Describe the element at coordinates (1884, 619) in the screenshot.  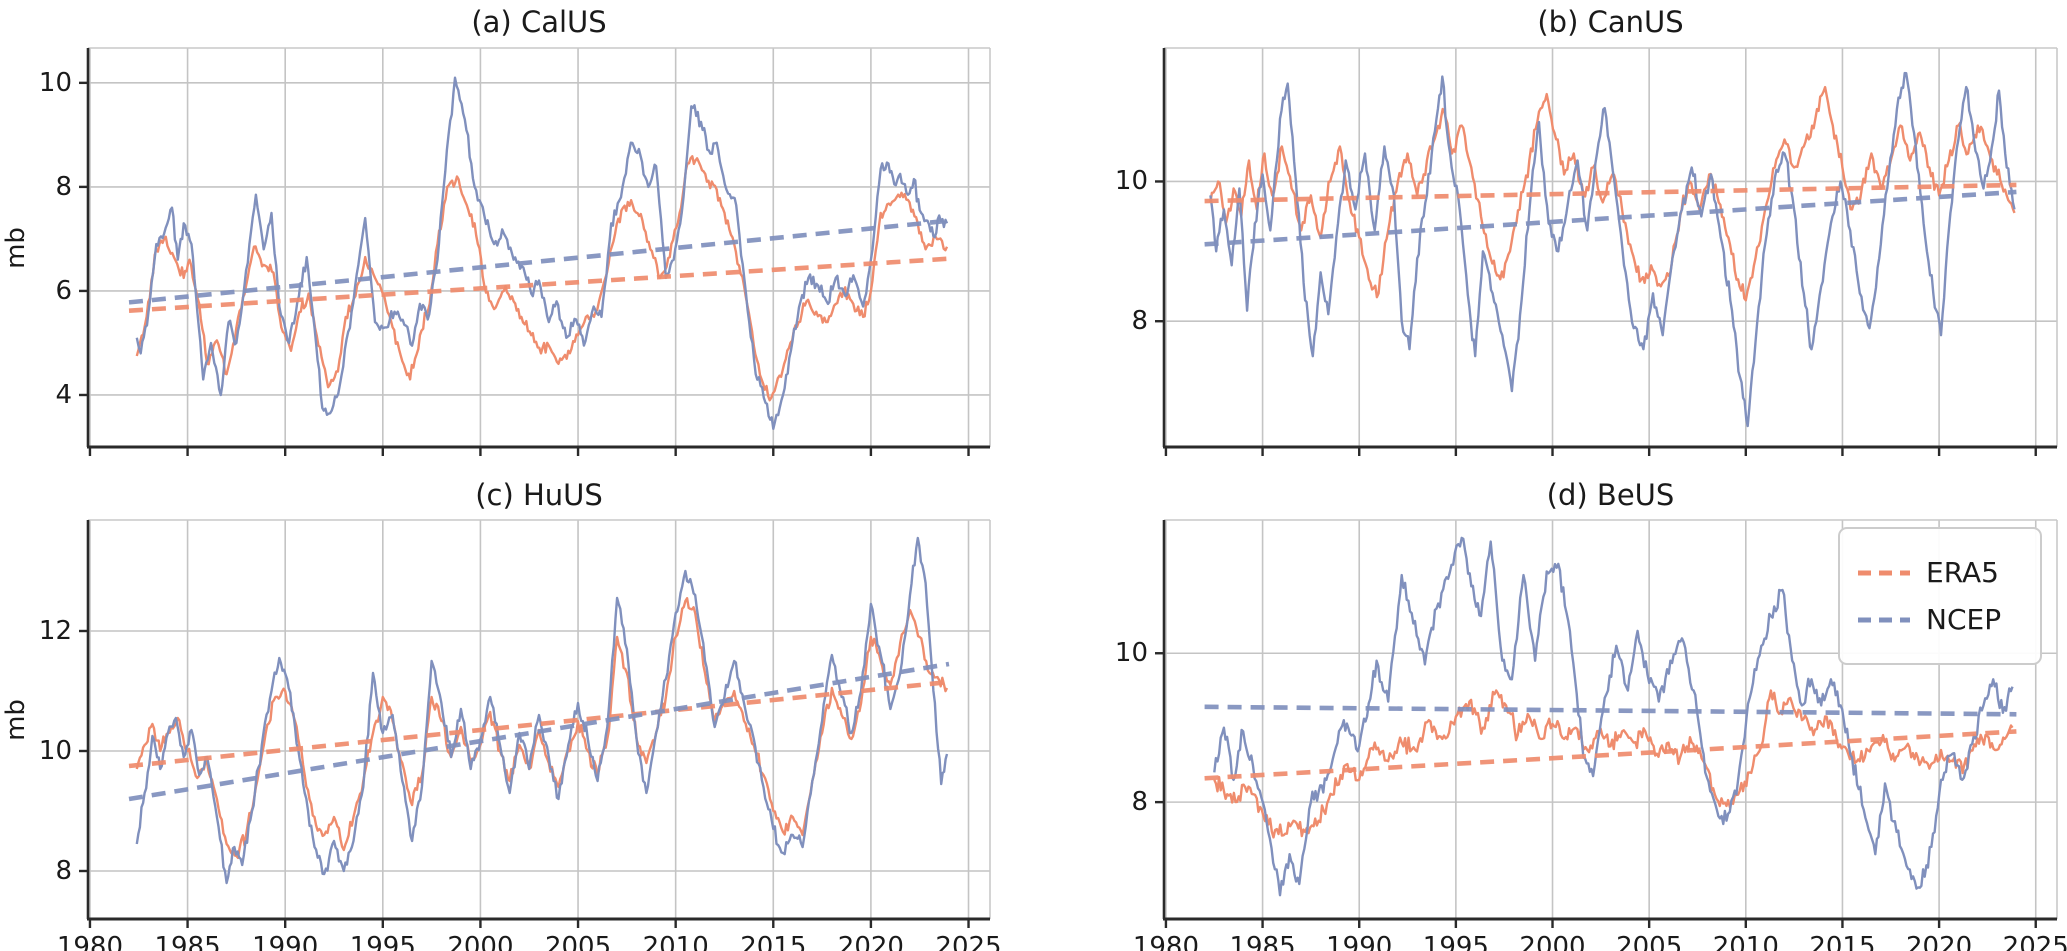
I see `ncep-dash-sample` at that location.